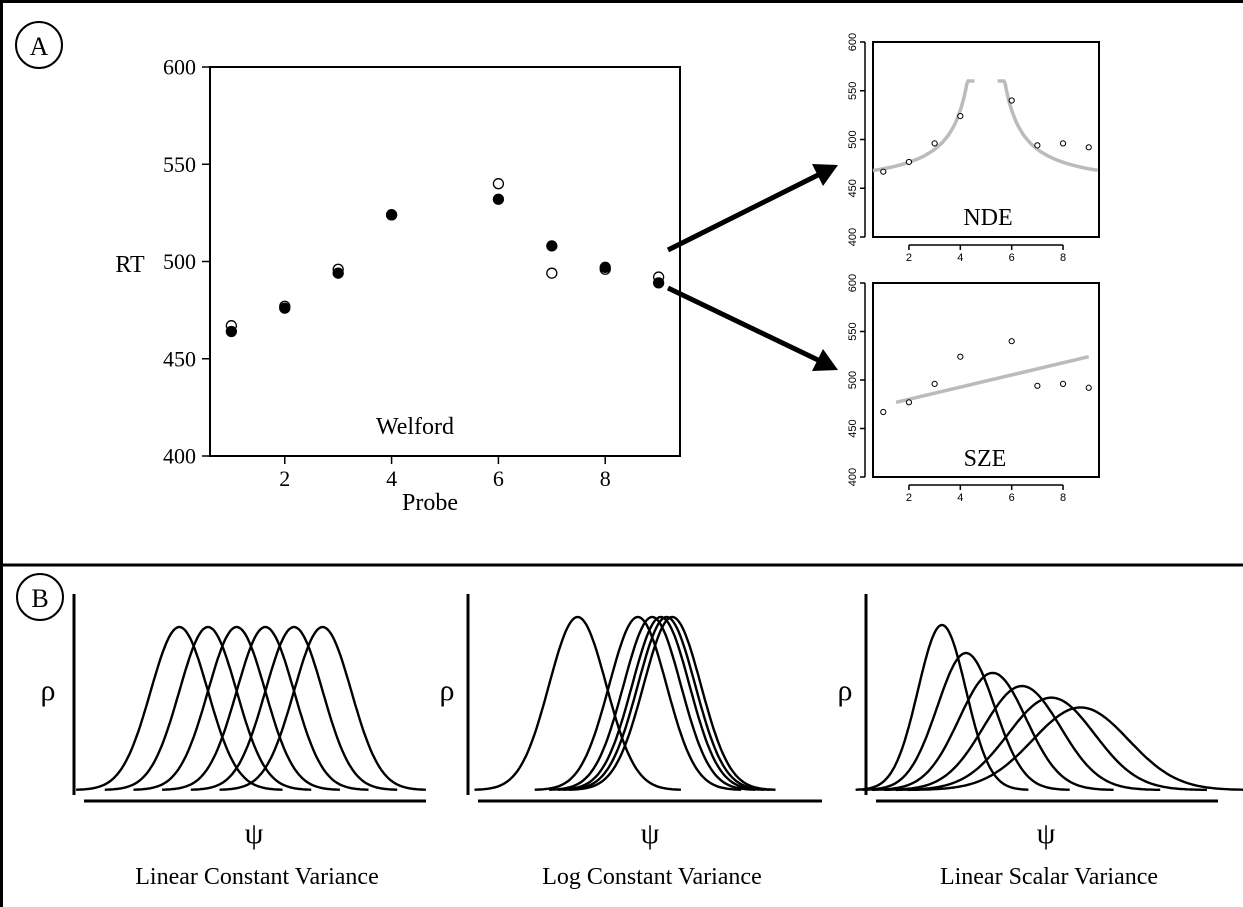 The image size is (1243, 907). What do you see at coordinates (650, 833) in the screenshot?
I see `logcv-x-label: ψ` at bounding box center [650, 833].